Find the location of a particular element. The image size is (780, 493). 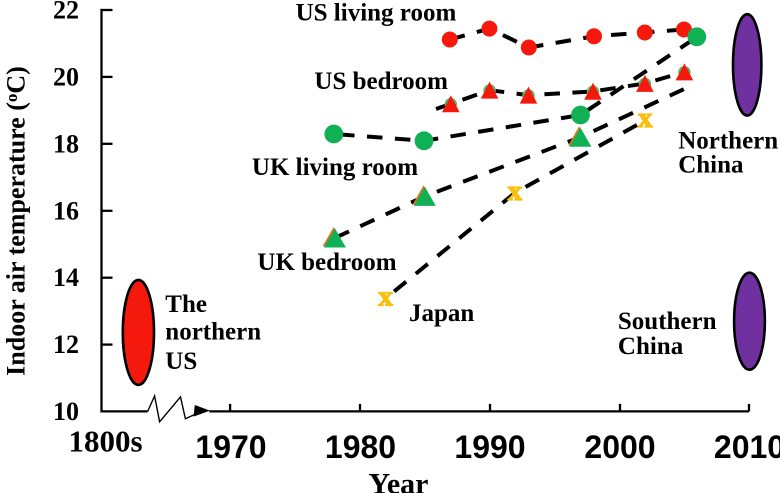

svg-text: UK bedroom is located at coordinates (326, 262).